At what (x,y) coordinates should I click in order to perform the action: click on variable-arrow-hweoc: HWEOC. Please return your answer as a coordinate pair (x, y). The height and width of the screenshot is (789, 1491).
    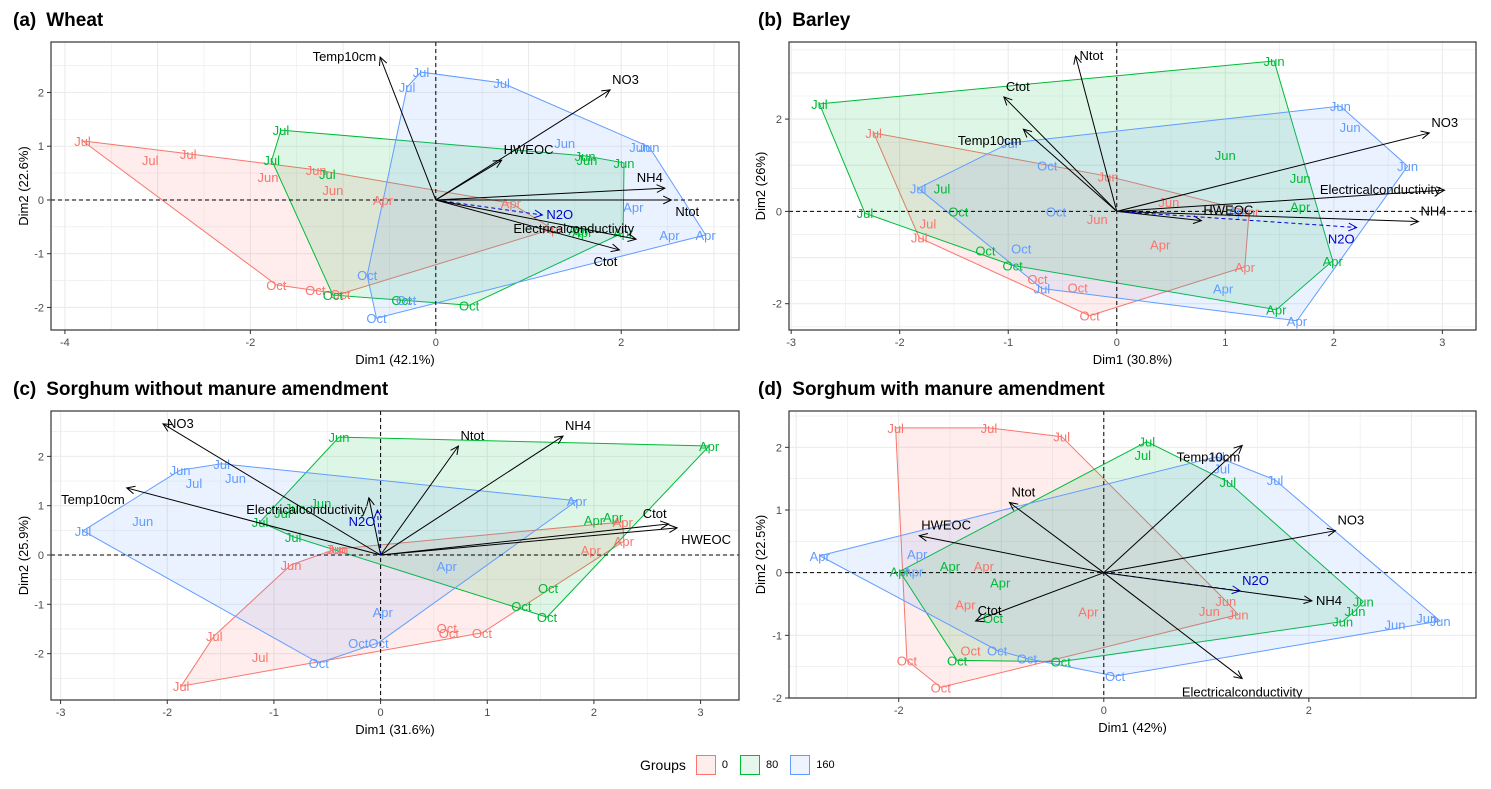
    Looking at the image, I should click on (555, 540).